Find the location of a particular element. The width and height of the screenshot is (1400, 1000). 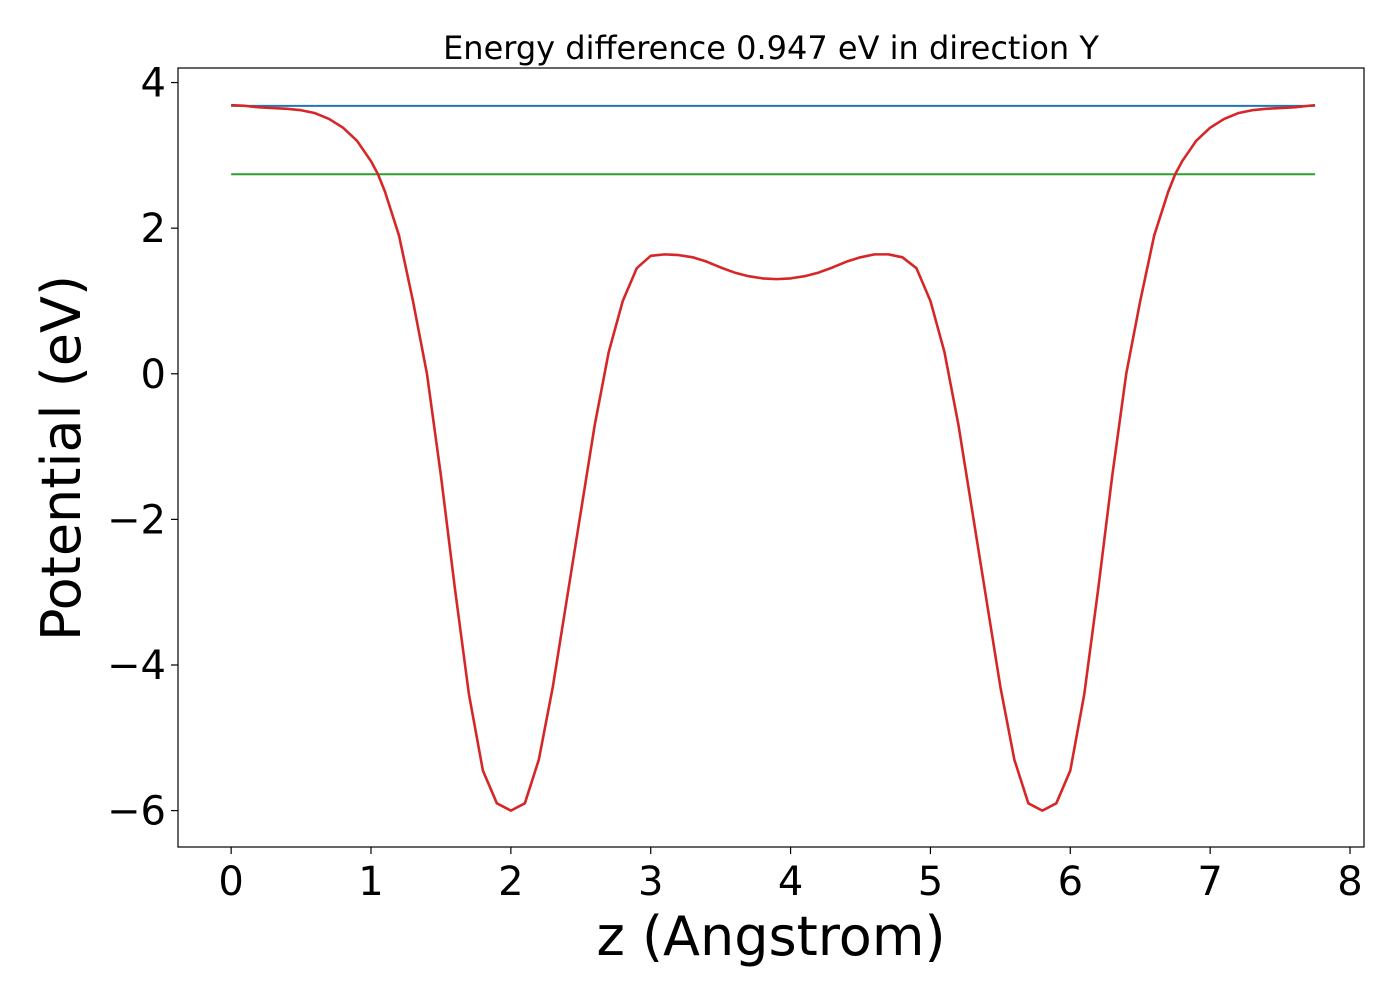

x-tick-label: 2 is located at coordinates (510, 882).